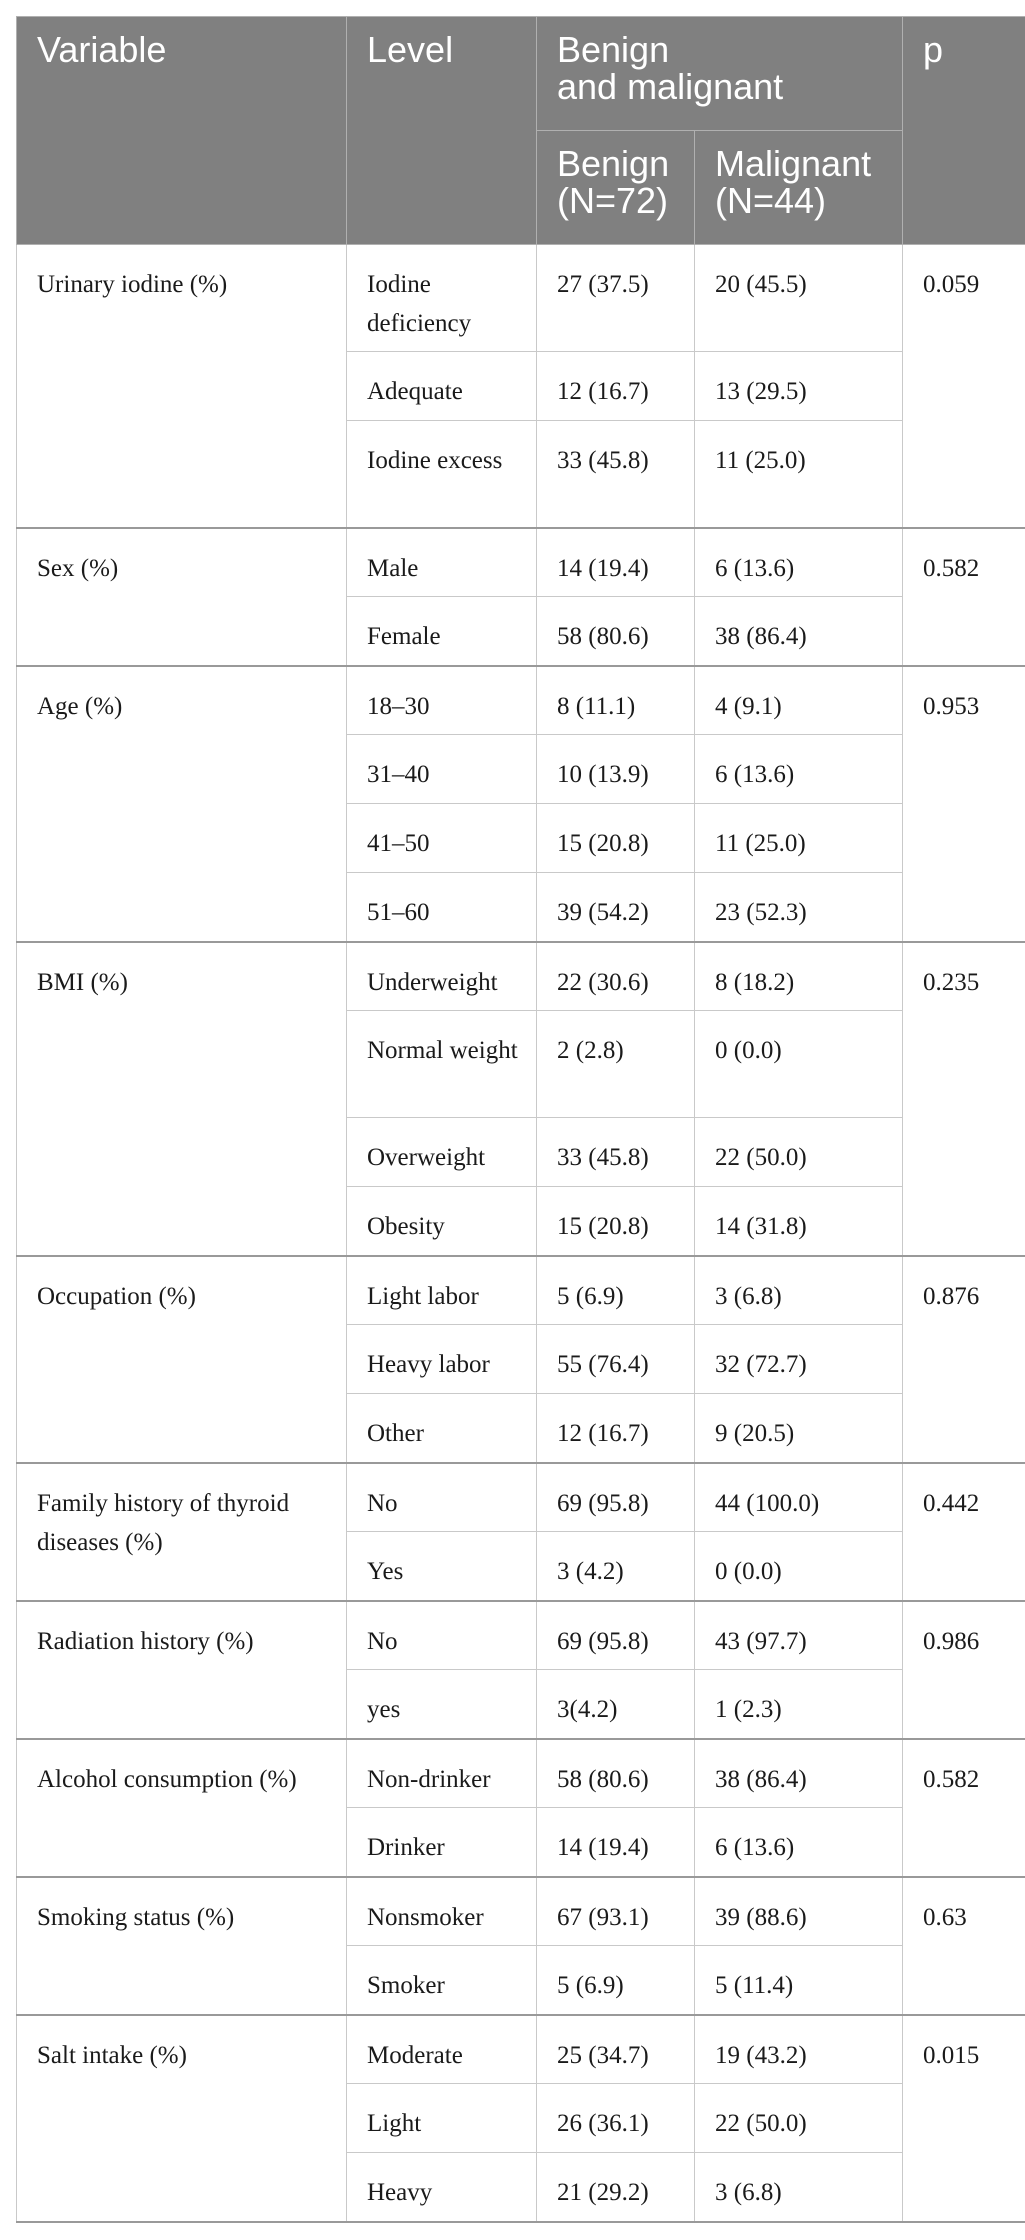  Describe the element at coordinates (793, 163) in the screenshot. I see `header-malignant-line1: Malignant` at that location.